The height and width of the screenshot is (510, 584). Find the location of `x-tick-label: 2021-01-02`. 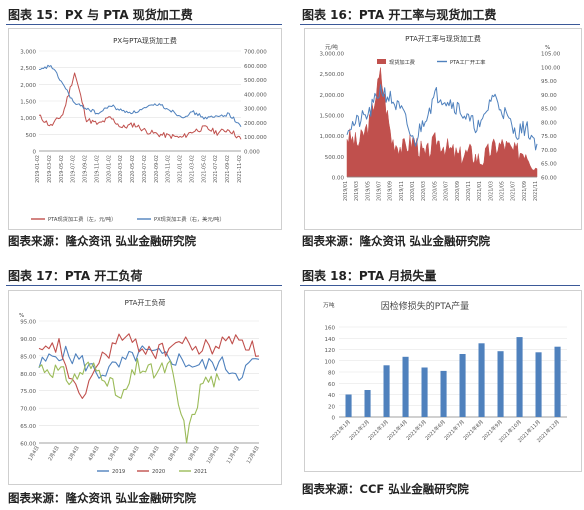

x-tick-label: 2021-01-02 is located at coordinates (181, 169).